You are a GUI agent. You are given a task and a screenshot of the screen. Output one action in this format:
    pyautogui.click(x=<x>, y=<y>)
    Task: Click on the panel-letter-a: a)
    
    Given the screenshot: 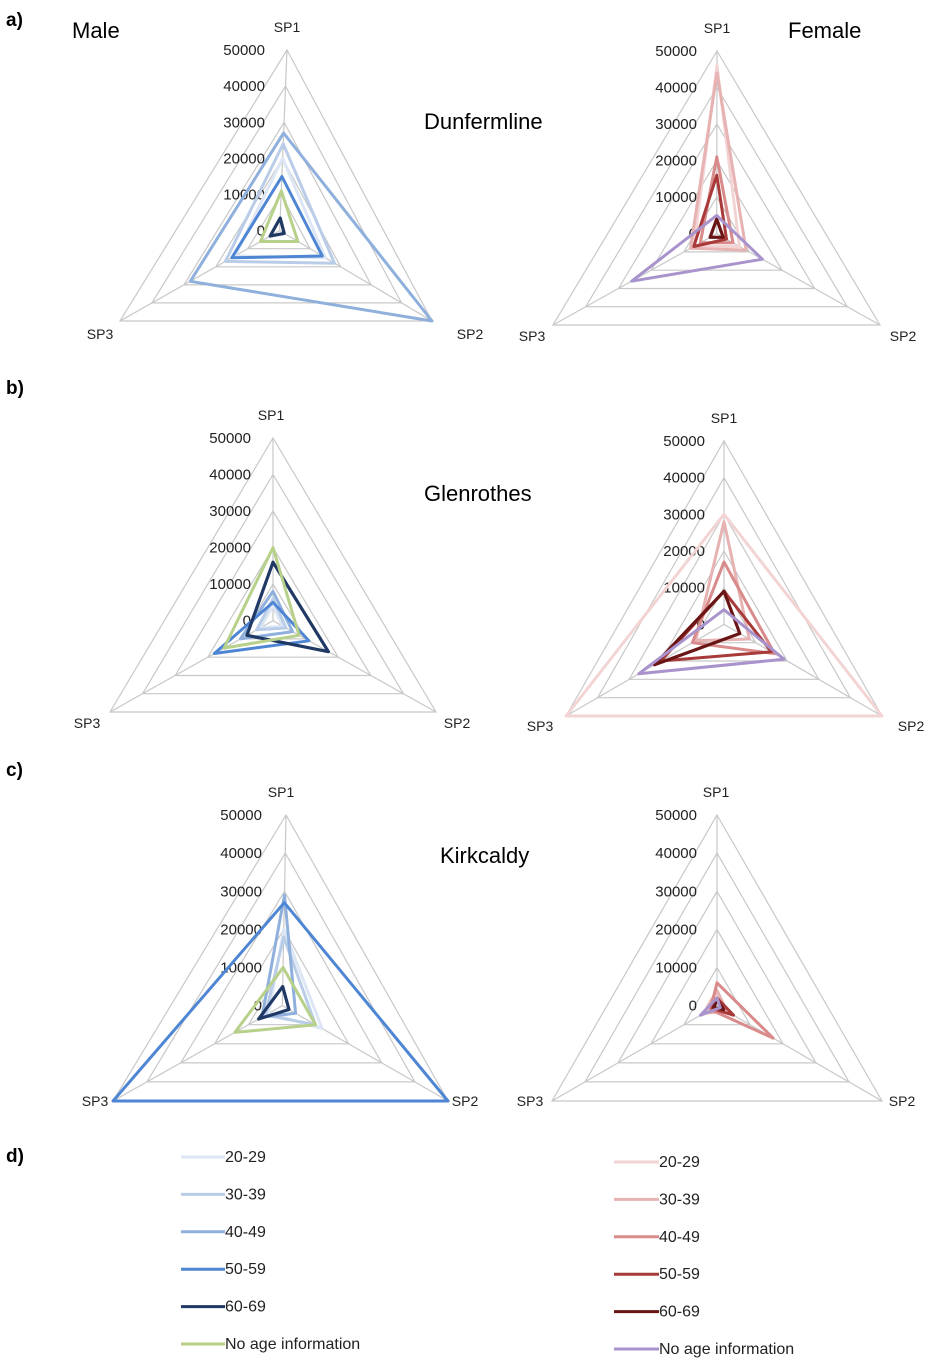 What is the action you would take?
    pyautogui.click(x=14, y=20)
    